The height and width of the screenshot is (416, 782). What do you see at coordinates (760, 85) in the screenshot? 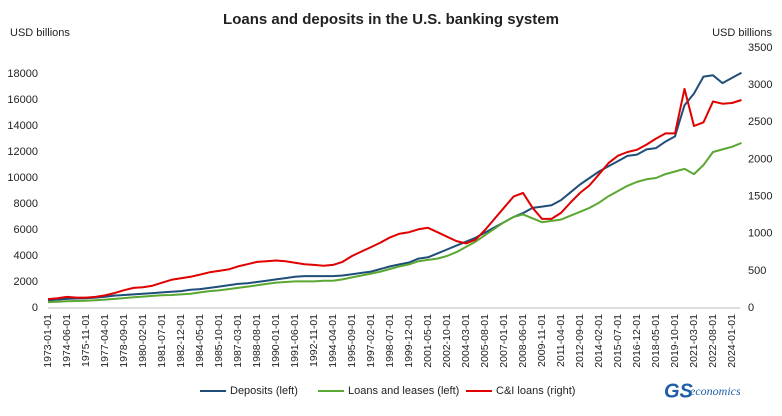
I see `y2-tick-label: 3000` at bounding box center [760, 85].